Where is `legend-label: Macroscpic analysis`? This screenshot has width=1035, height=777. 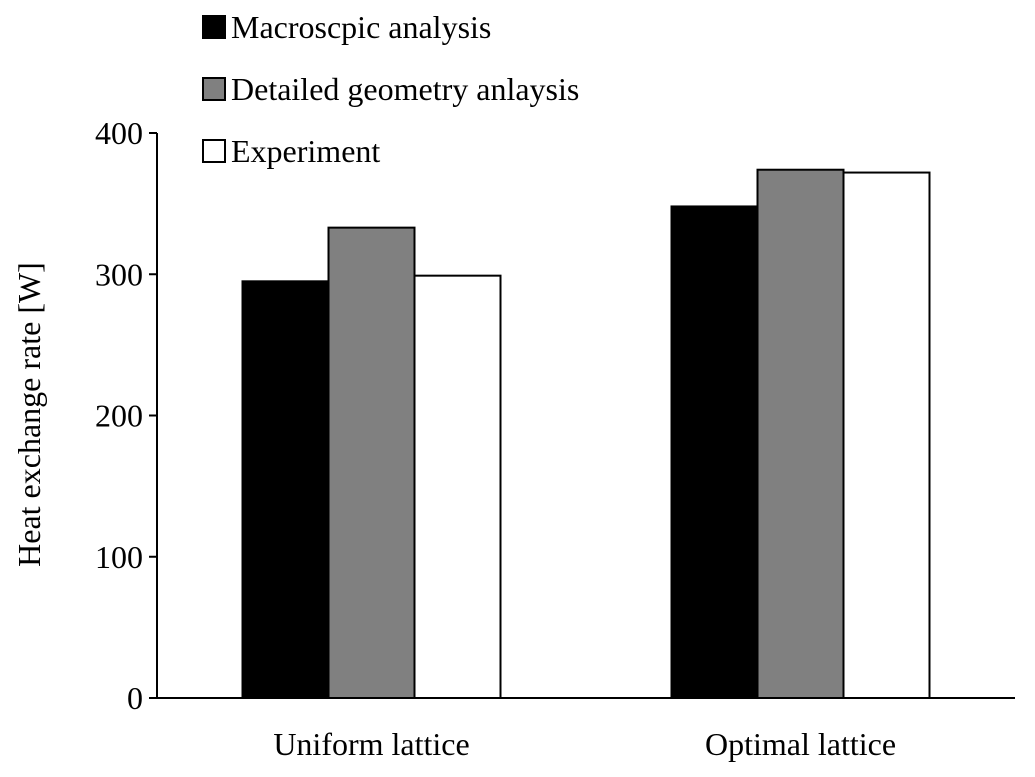 legend-label: Macroscpic analysis is located at coordinates (361, 27).